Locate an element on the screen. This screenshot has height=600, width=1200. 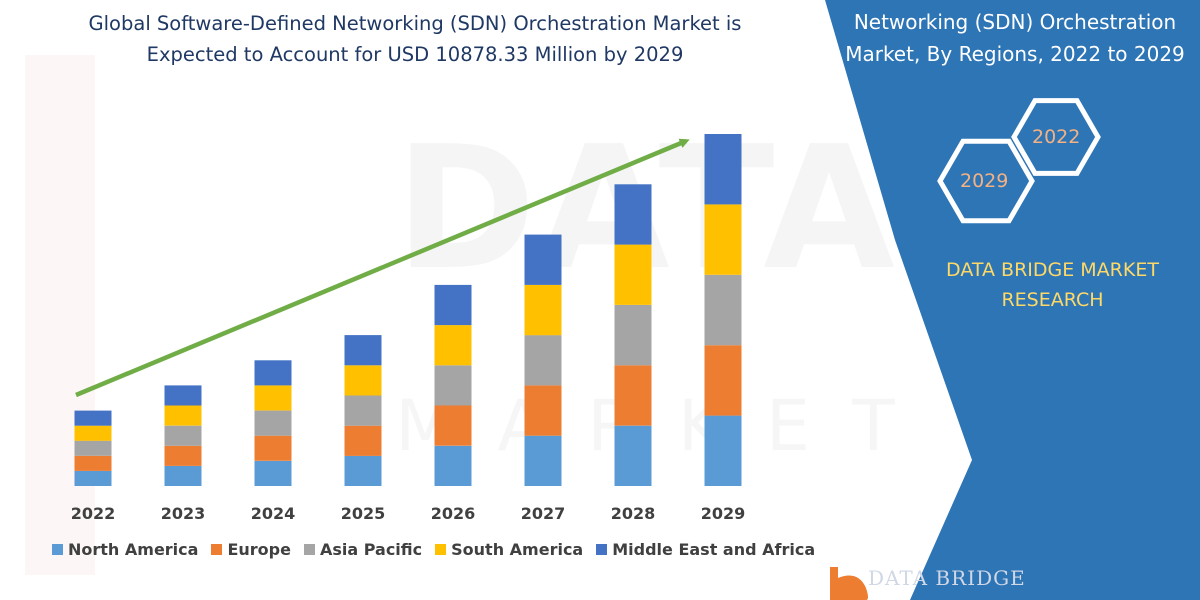
bar-segment-2027-asia-pacific is located at coordinates (543, 360).